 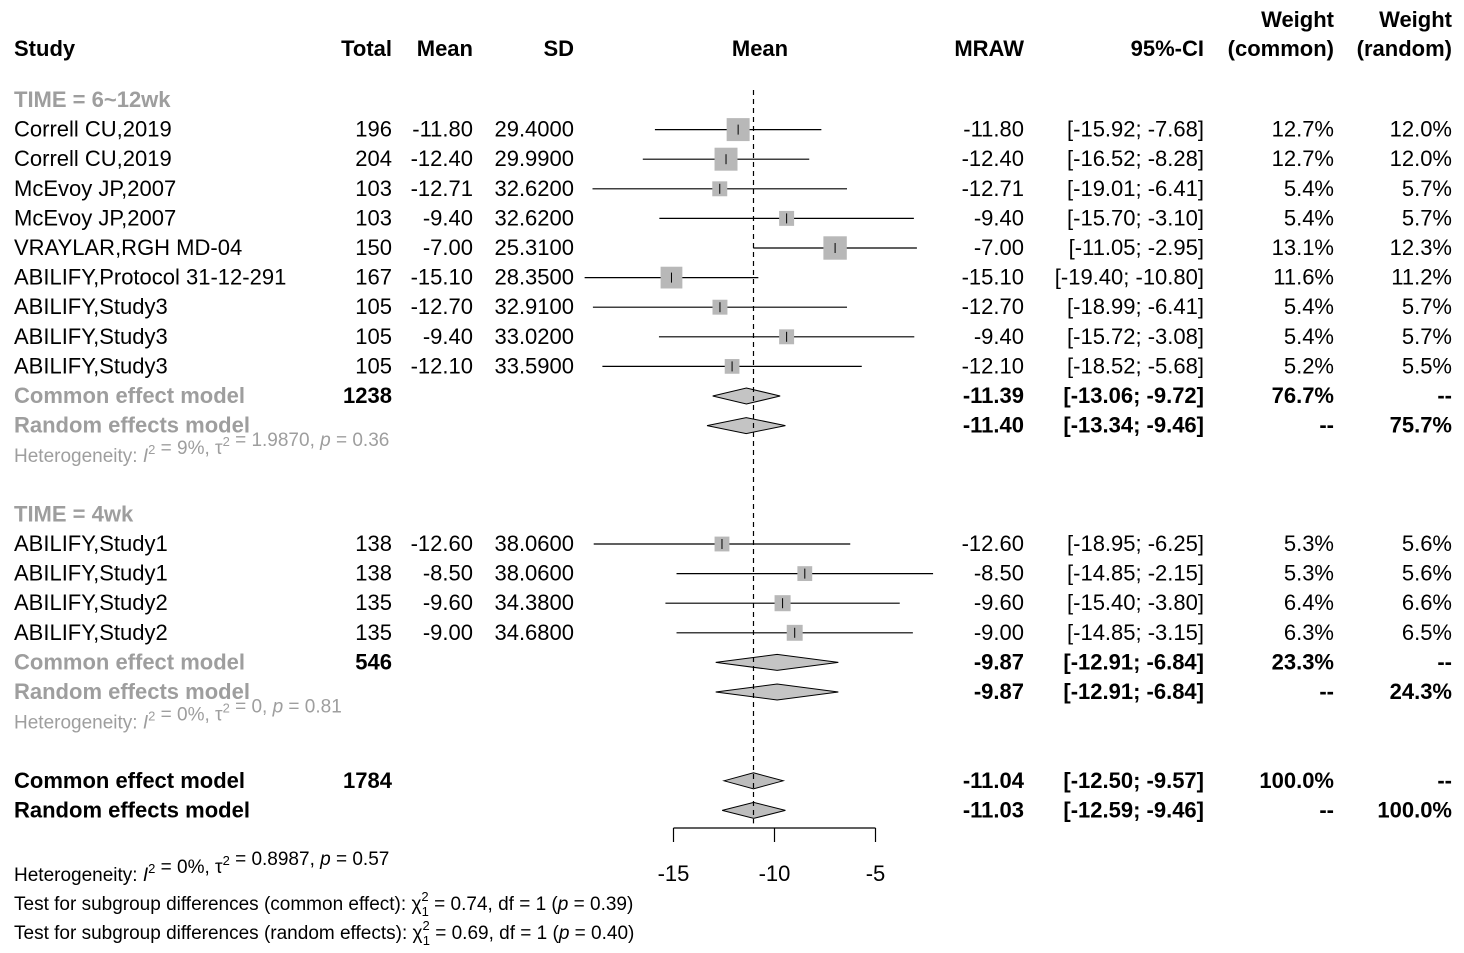 What do you see at coordinates (275, 440) in the screenshot?
I see `het-tau-val: = 1.9870,` at bounding box center [275, 440].